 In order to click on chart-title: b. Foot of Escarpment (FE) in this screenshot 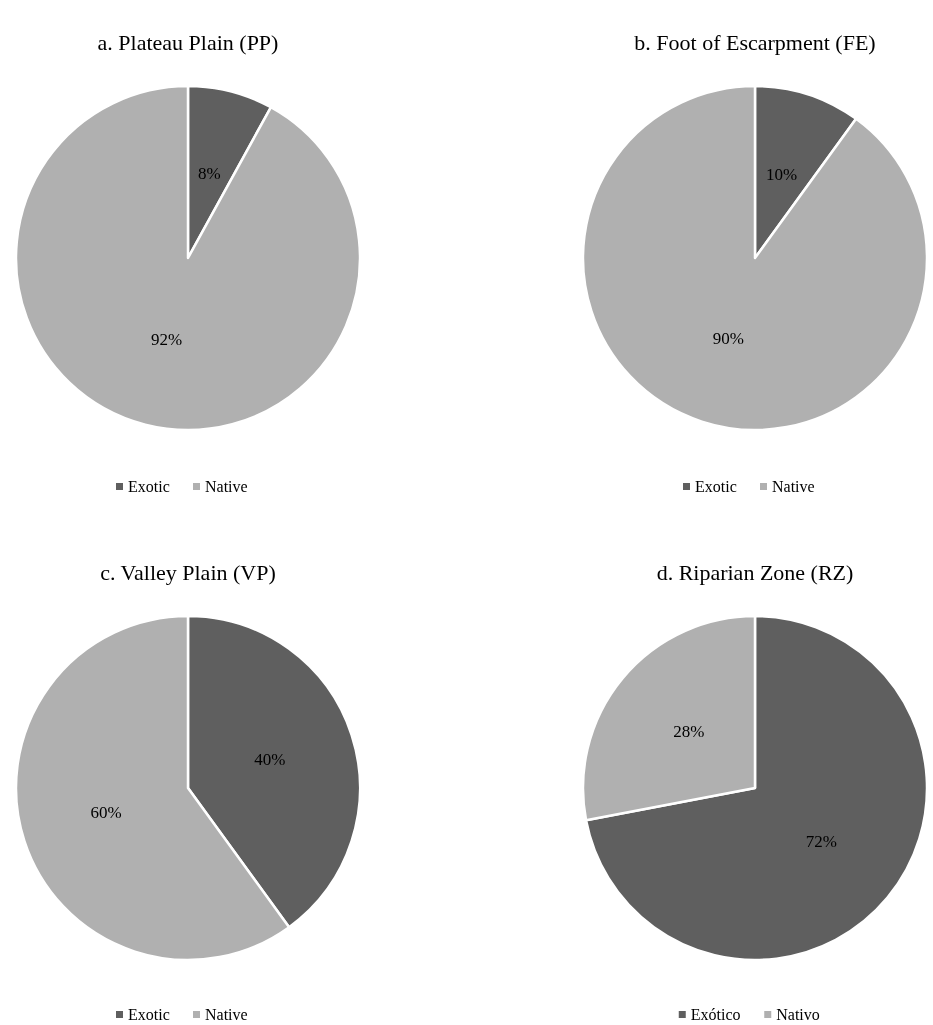, I will do `click(755, 42)`.